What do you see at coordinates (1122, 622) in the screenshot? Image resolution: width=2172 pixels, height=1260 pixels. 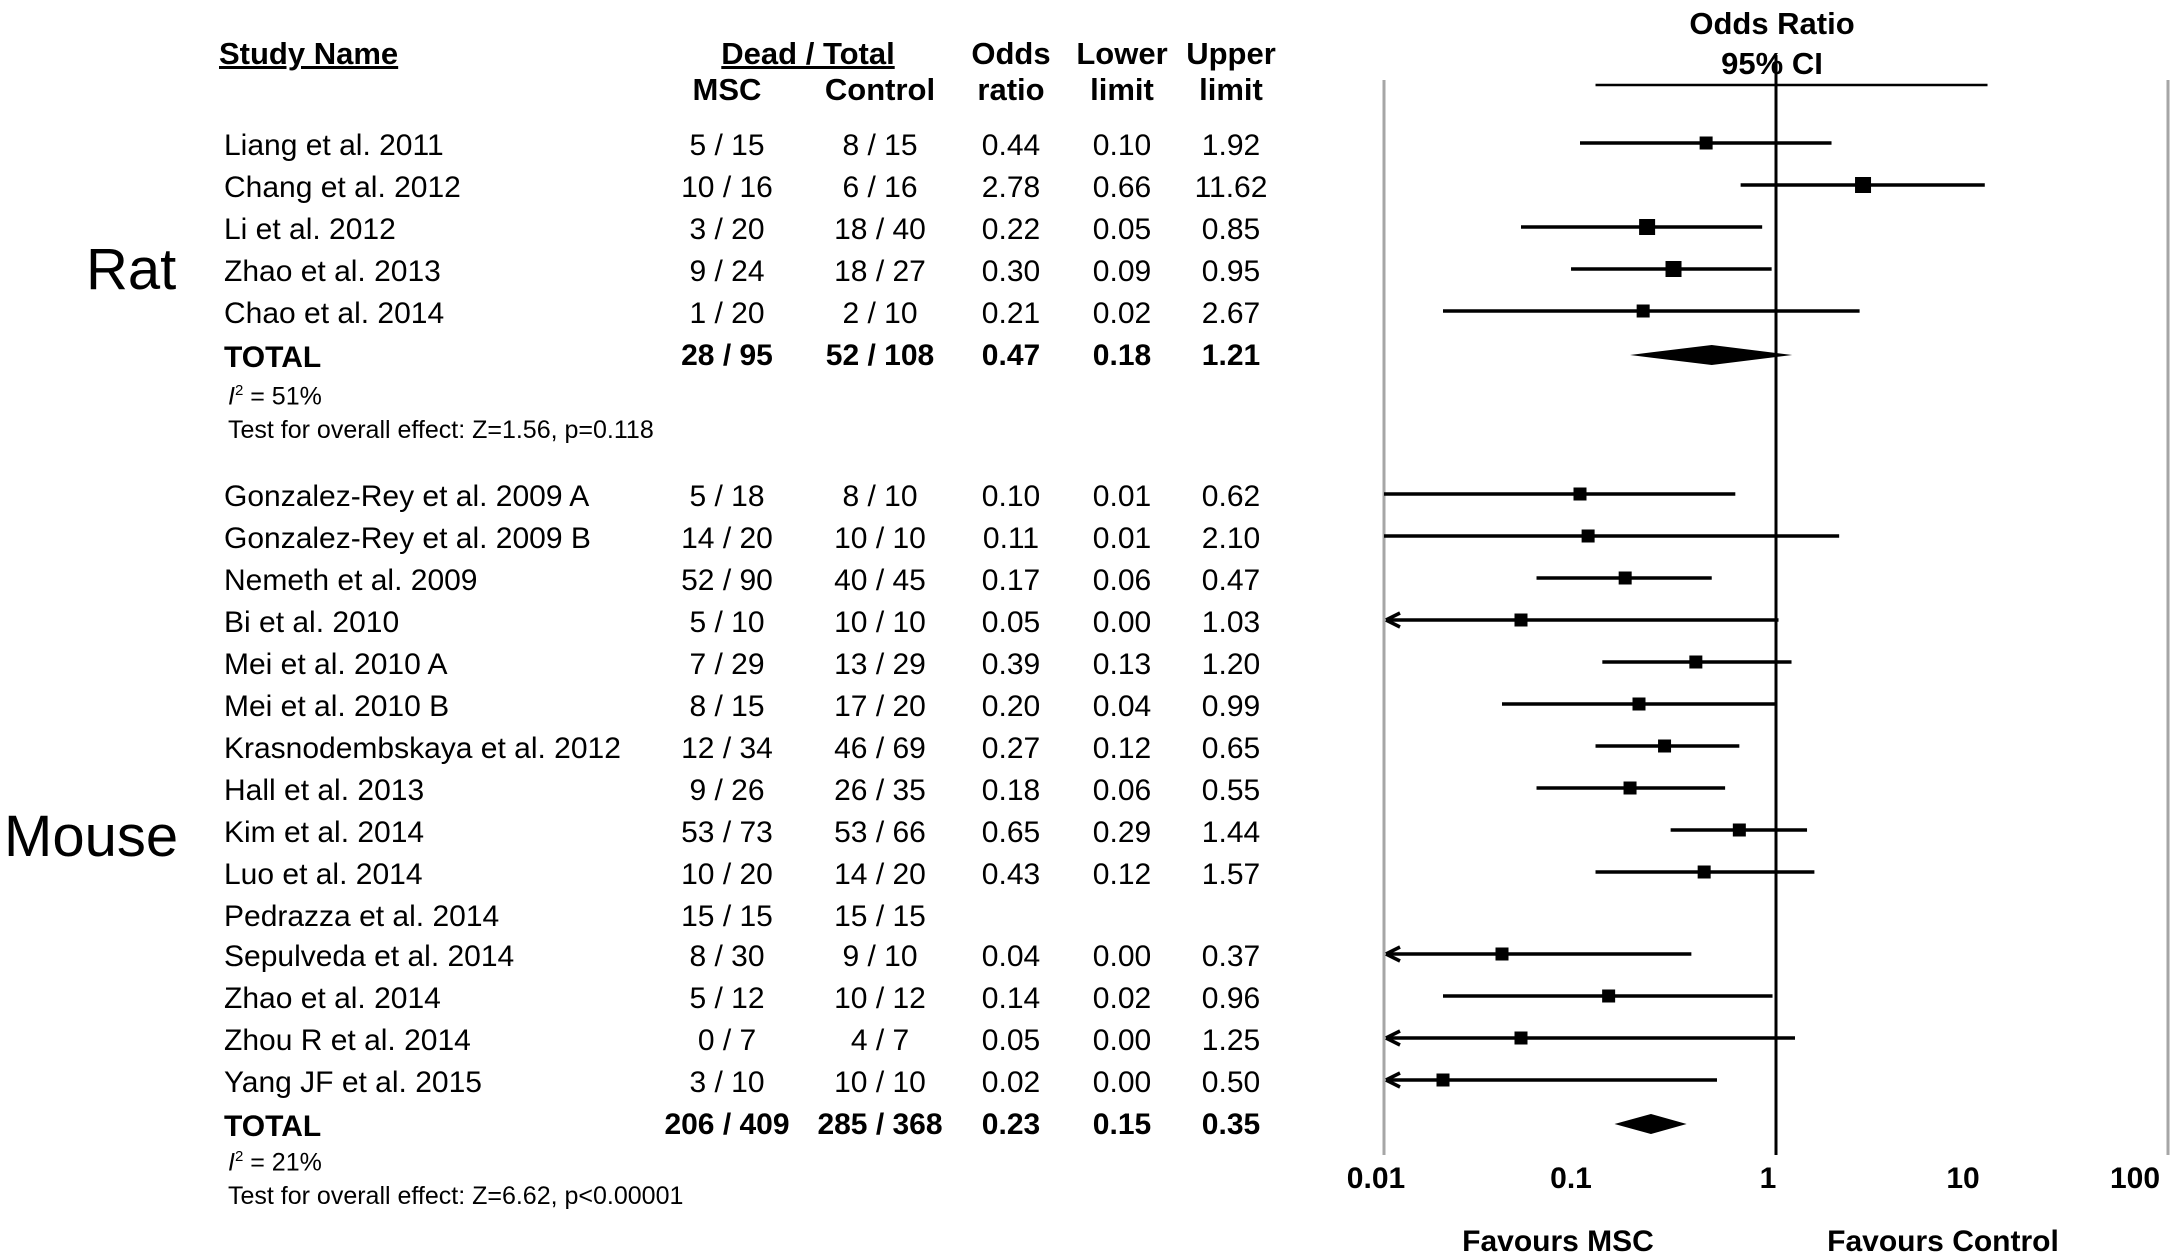 I see `lower-limit: 0.00` at bounding box center [1122, 622].